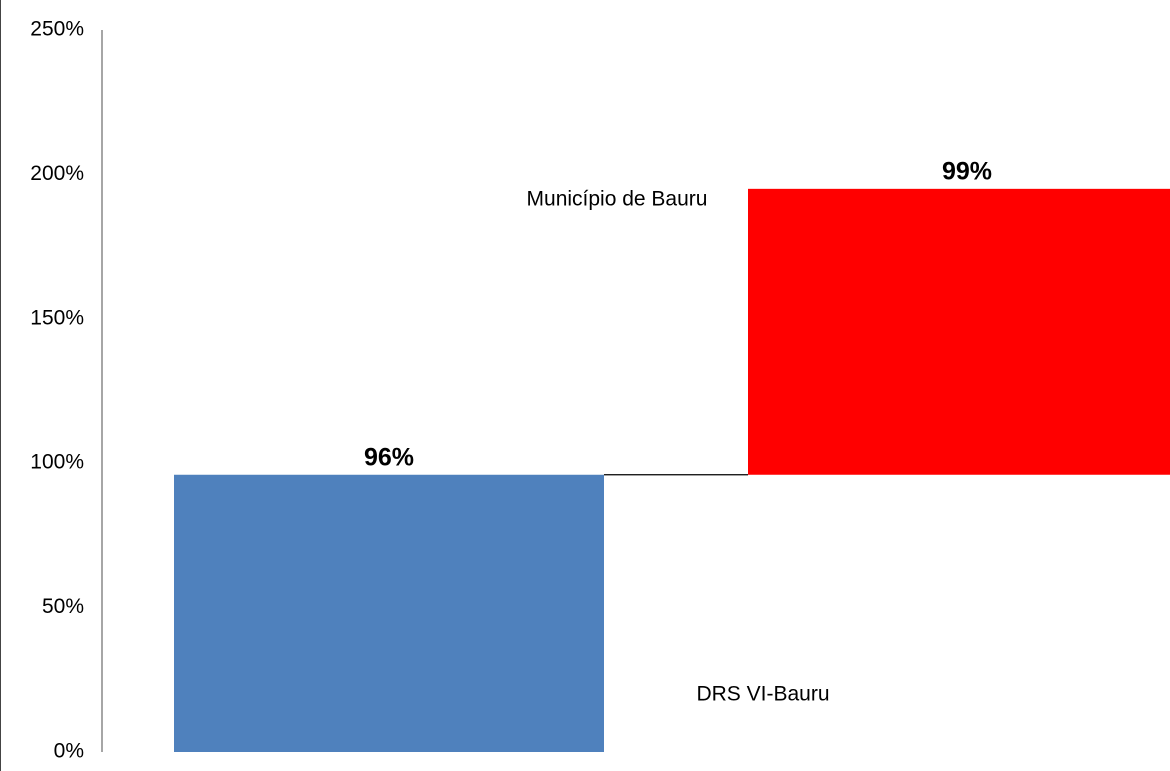 The image size is (1170, 771). What do you see at coordinates (57, 317) in the screenshot?
I see `y-tick-label: 150%` at bounding box center [57, 317].